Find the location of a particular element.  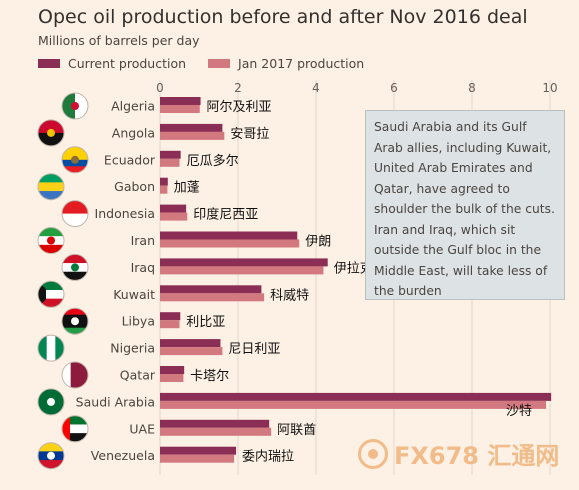

category-label: UAE is located at coordinates (142, 428).